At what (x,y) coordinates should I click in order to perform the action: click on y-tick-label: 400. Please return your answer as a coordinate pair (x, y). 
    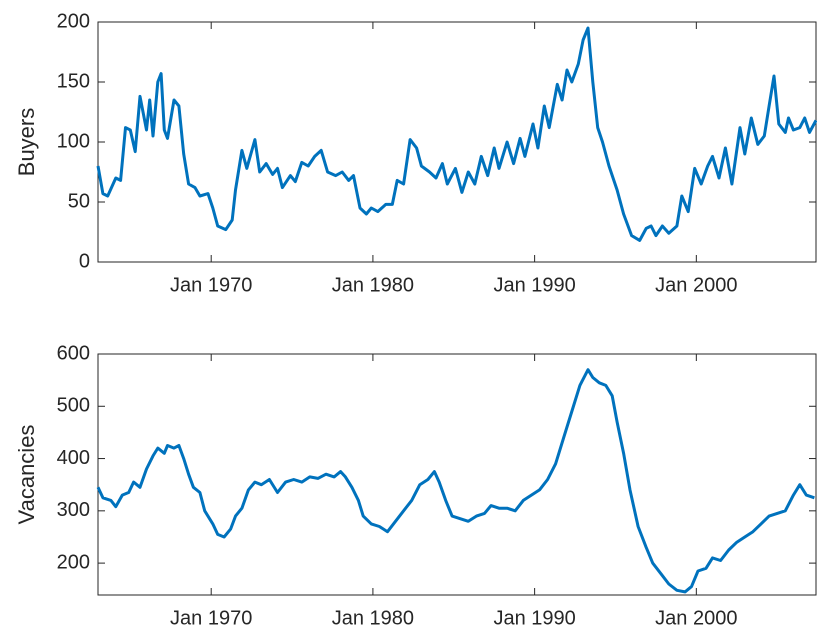
    Looking at the image, I should click on (73, 458).